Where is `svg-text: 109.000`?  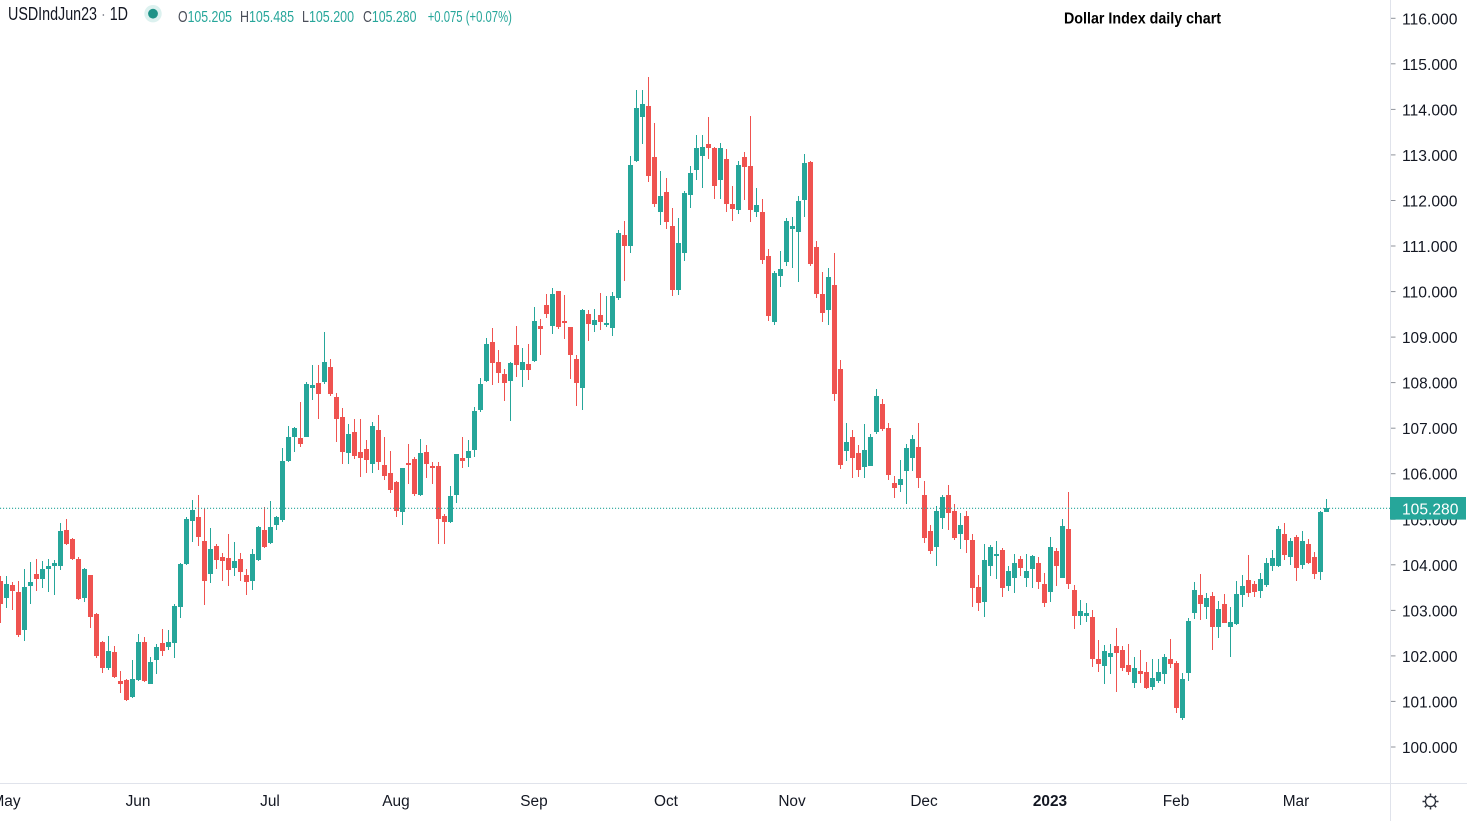
svg-text: 109.000 is located at coordinates (1430, 338).